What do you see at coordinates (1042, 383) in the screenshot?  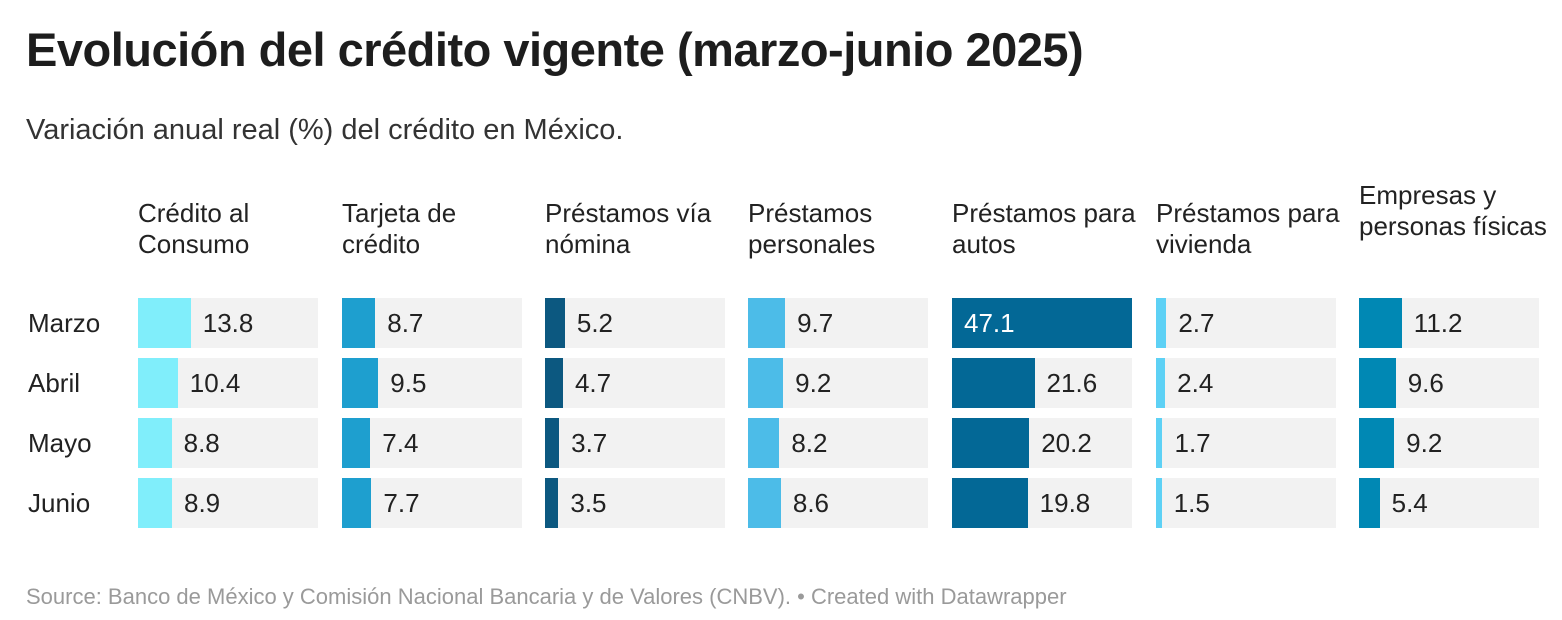 I see `table-cell: 21.6` at bounding box center [1042, 383].